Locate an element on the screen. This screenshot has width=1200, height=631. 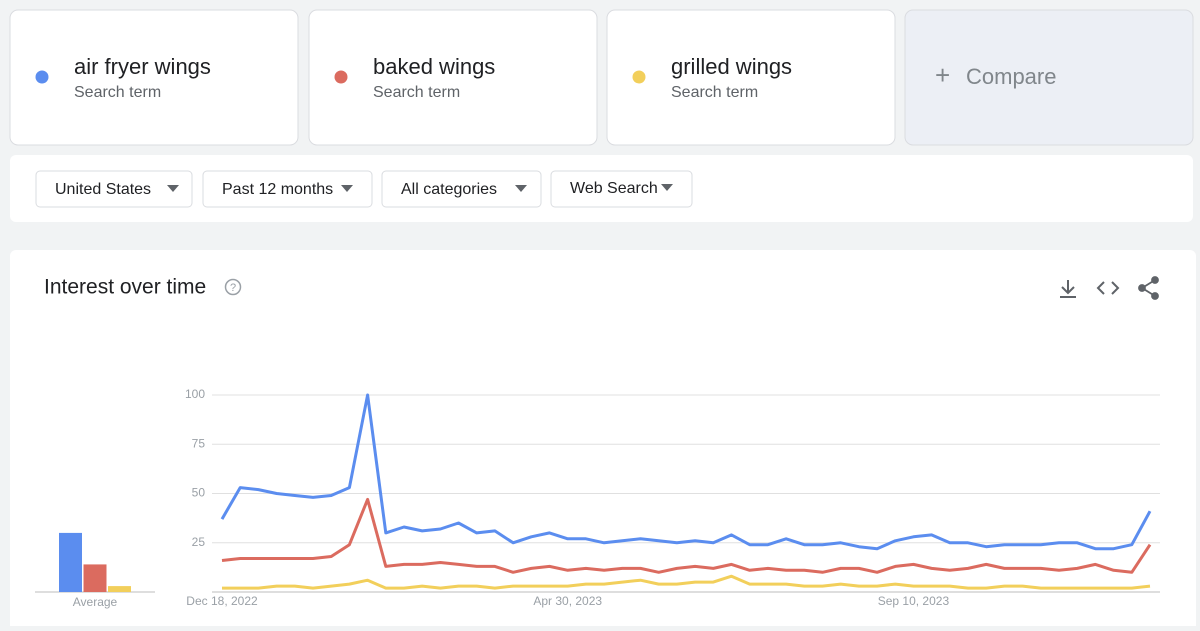
filter-label: Web Search is located at coordinates (614, 188).